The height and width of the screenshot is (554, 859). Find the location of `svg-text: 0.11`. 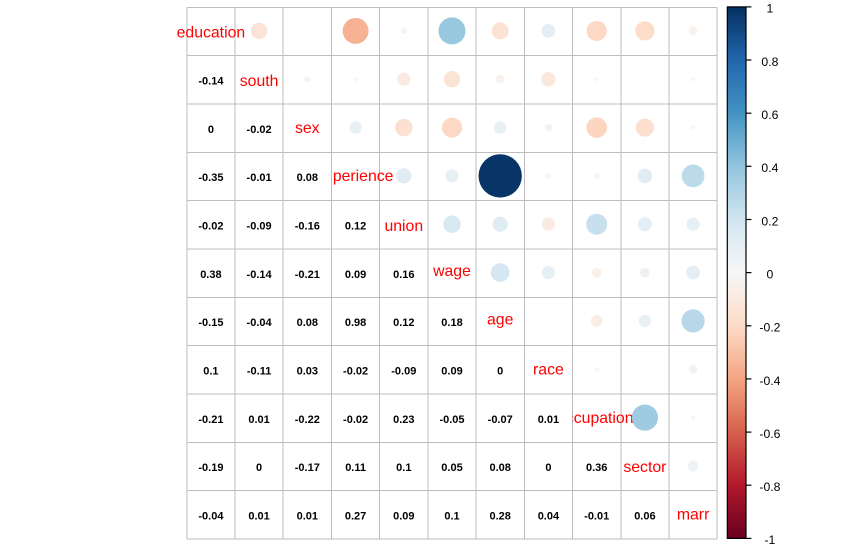

svg-text: 0.11 is located at coordinates (355, 468).